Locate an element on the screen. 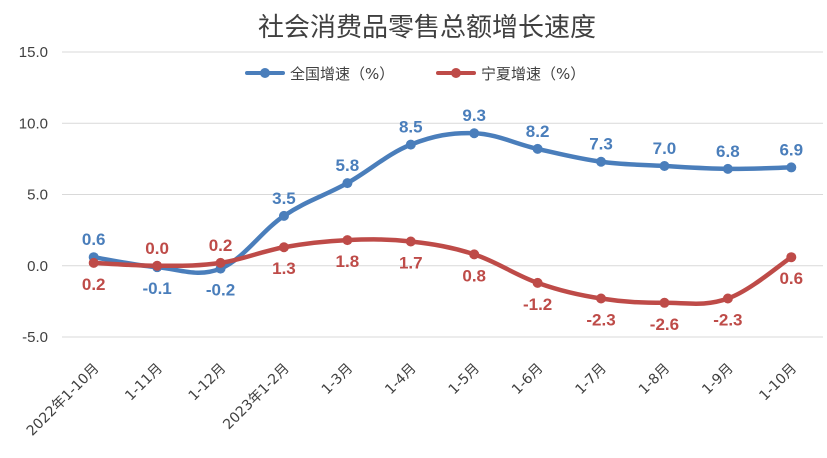 The width and height of the screenshot is (827, 458). y-tick-label: 0.0 is located at coordinates (37, 266).